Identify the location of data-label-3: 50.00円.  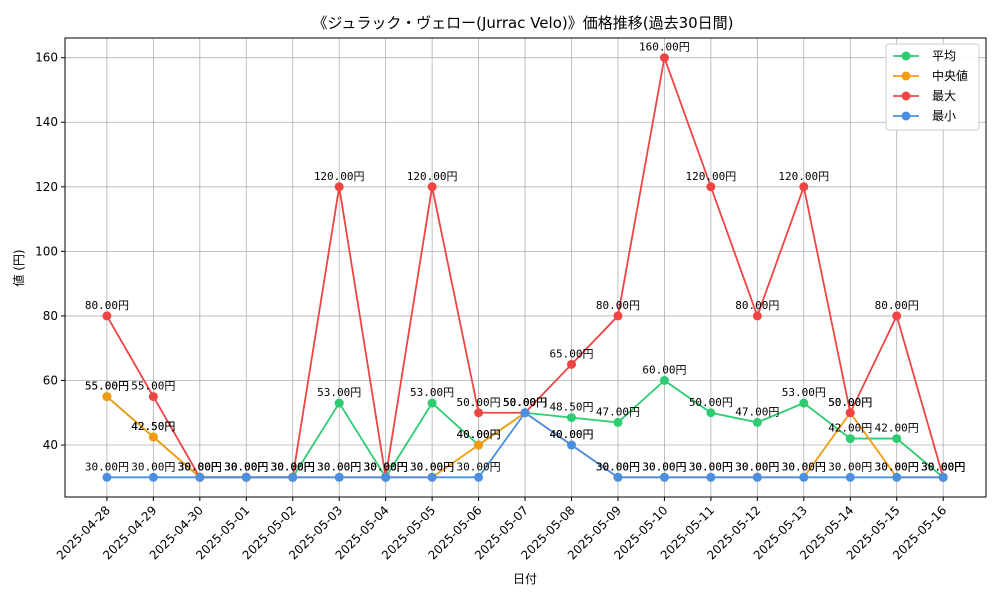
(525, 402).